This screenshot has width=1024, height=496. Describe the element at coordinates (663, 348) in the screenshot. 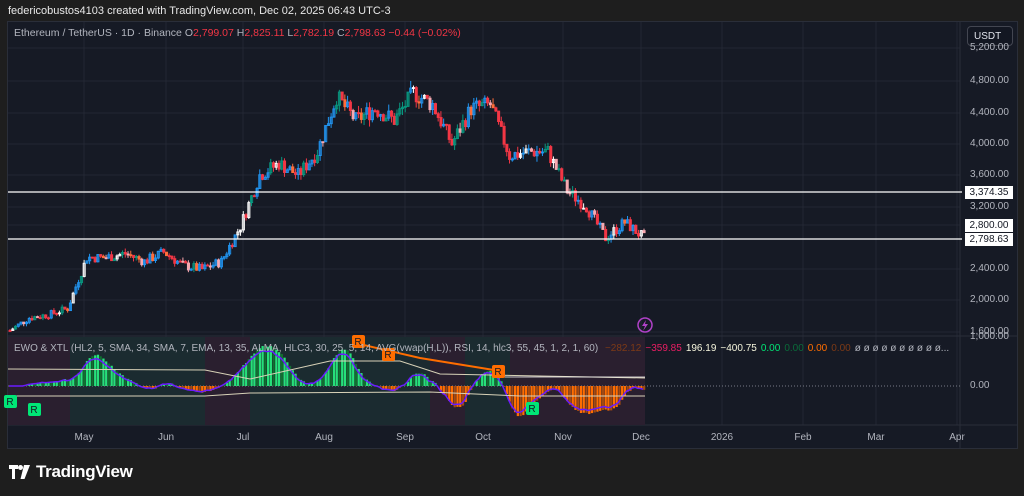

I see `indicator-value: −359.85` at that location.